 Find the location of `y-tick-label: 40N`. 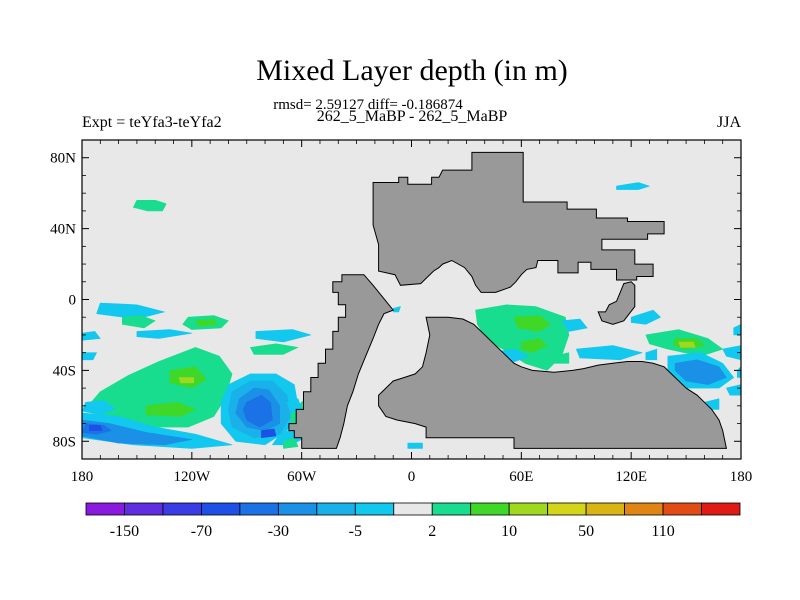

y-tick-label: 40N is located at coordinates (63, 230).